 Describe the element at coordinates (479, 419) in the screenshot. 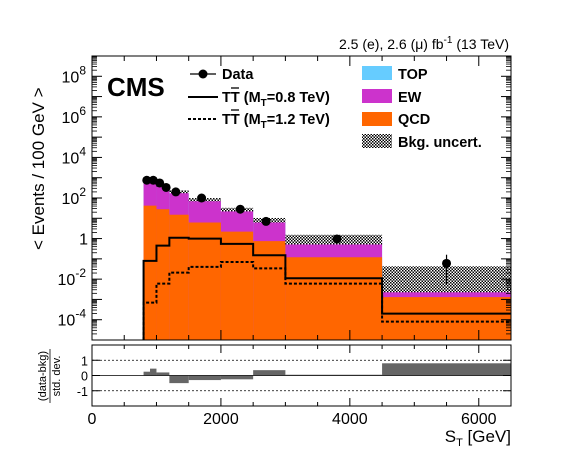

I see `ratio-x-tick-label-3: 6000` at that location.